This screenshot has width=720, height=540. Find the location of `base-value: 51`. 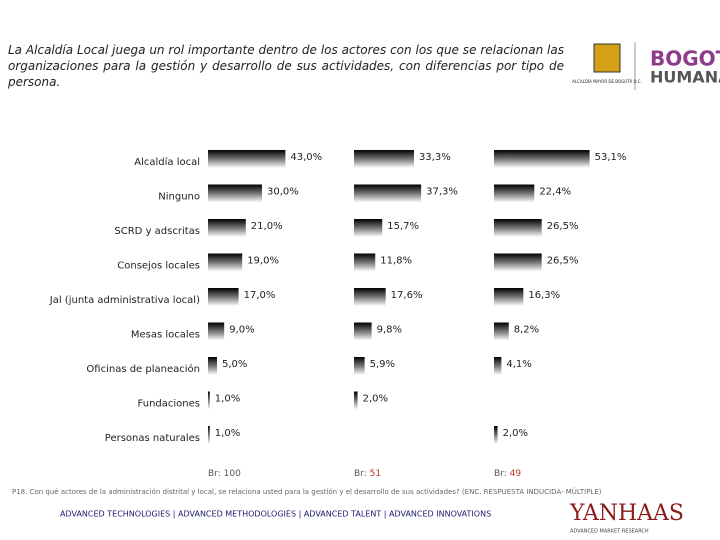

base-value: 51 is located at coordinates (375, 474).